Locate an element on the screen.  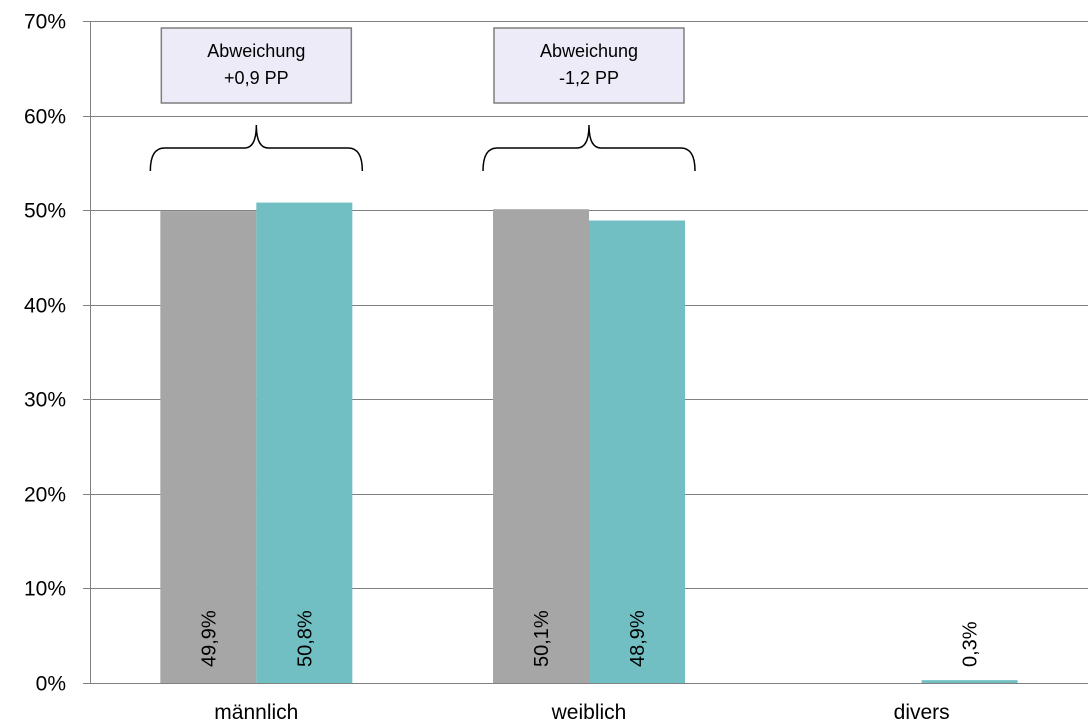
bar-data-label: 48,9% is located at coordinates (638, 638).